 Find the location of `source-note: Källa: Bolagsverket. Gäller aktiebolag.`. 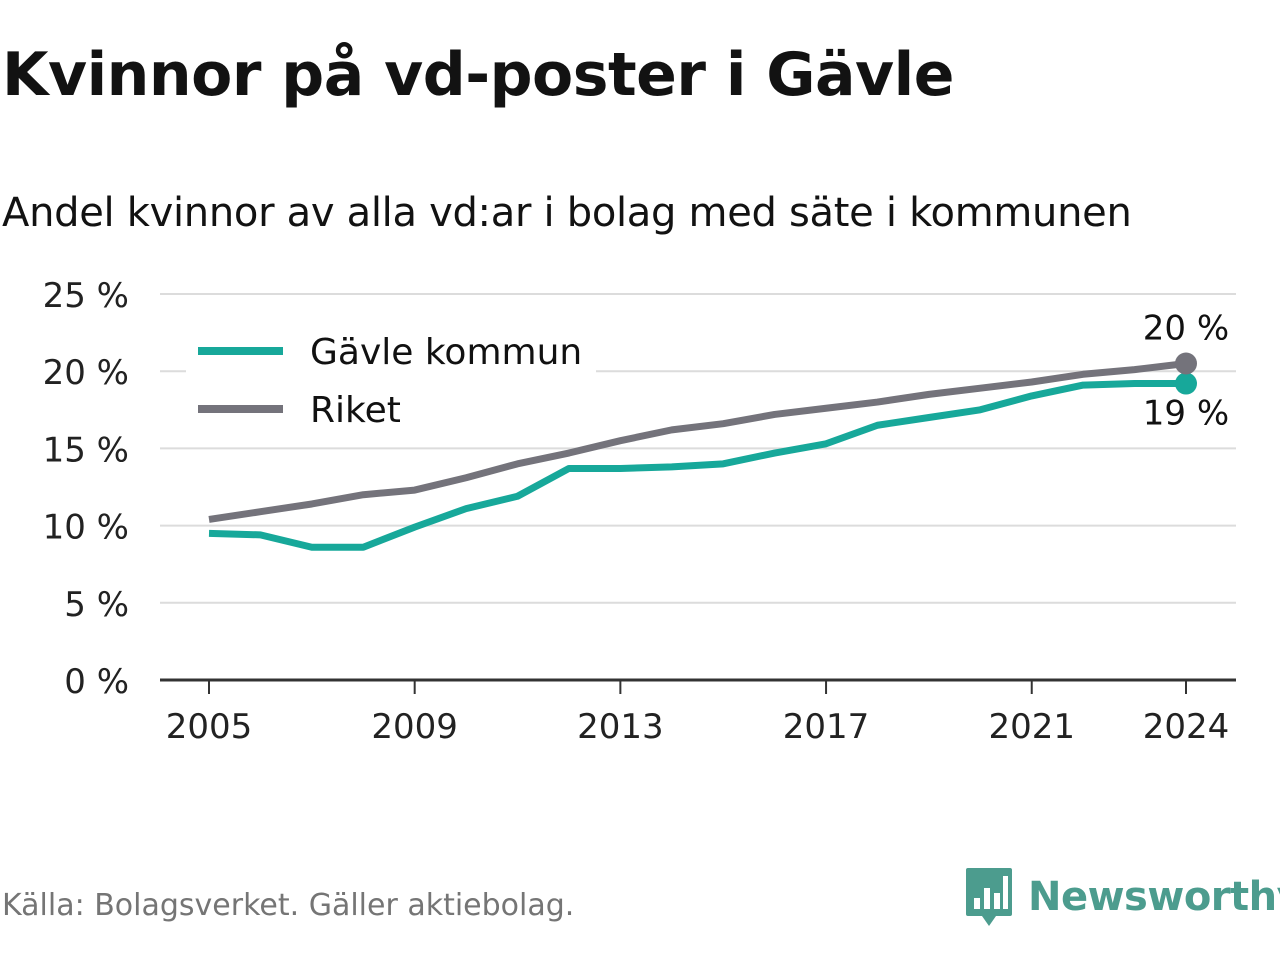

source-note: Källa: Bolagsverket. Gäller aktiebolag. is located at coordinates (288, 905).